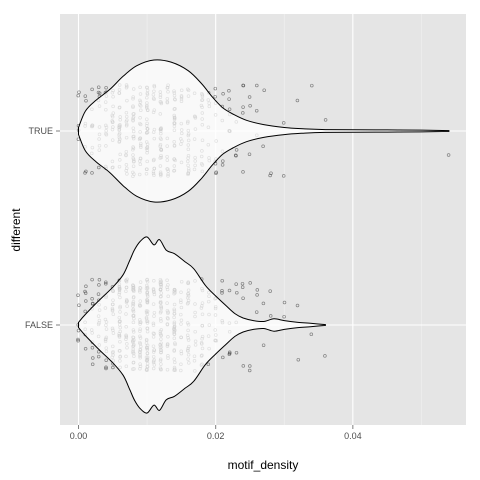 The height and width of the screenshot is (480, 480). What do you see at coordinates (42, 228) in the screenshot?
I see `y-axis: TRUE FALSE` at bounding box center [42, 228].